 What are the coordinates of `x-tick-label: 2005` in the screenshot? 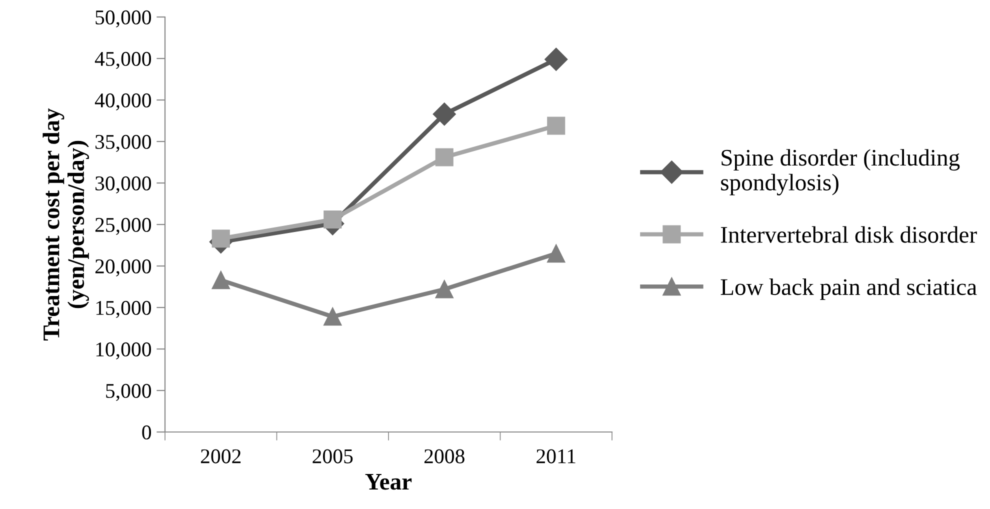 It's located at (332, 456).